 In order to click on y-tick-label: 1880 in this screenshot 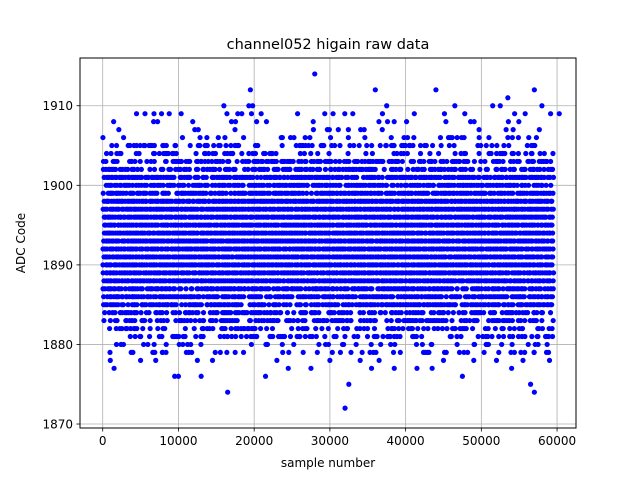, I will do `click(57, 345)`.